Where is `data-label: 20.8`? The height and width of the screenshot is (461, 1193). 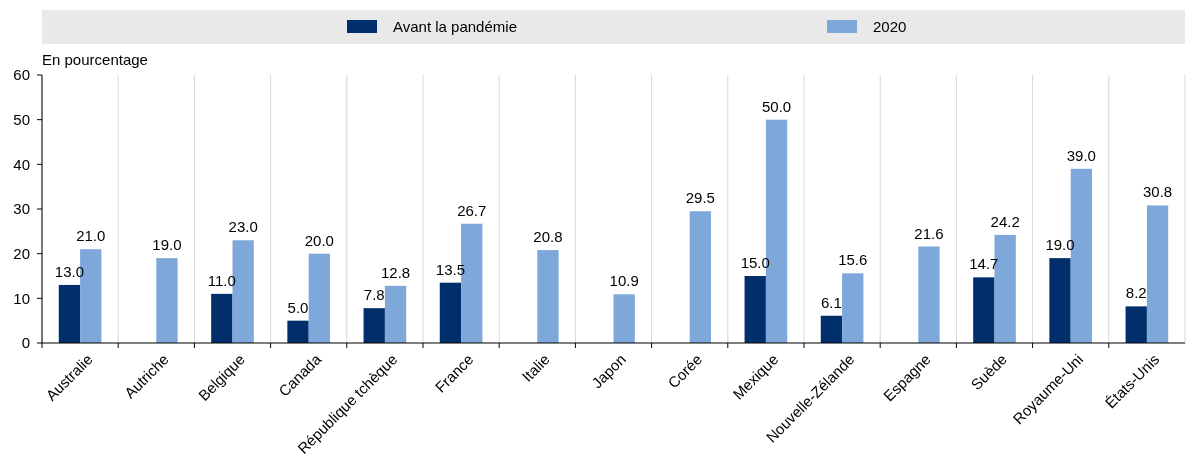 data-label: 20.8 is located at coordinates (548, 237).